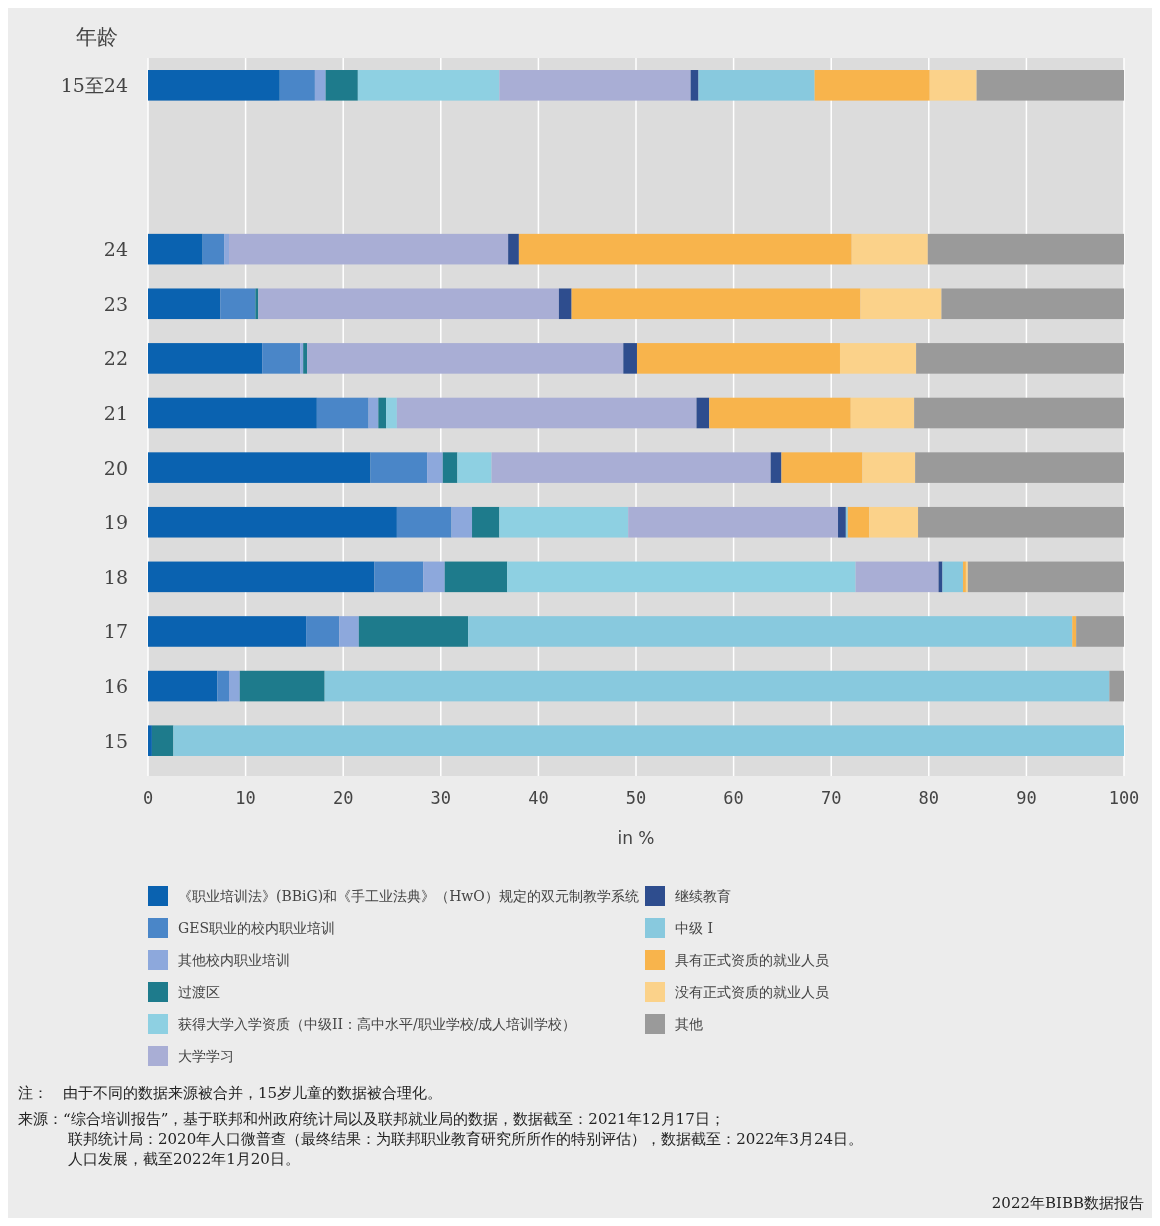  What do you see at coordinates (831, 798) in the screenshot?
I see `x-tick-label: 70` at bounding box center [831, 798].